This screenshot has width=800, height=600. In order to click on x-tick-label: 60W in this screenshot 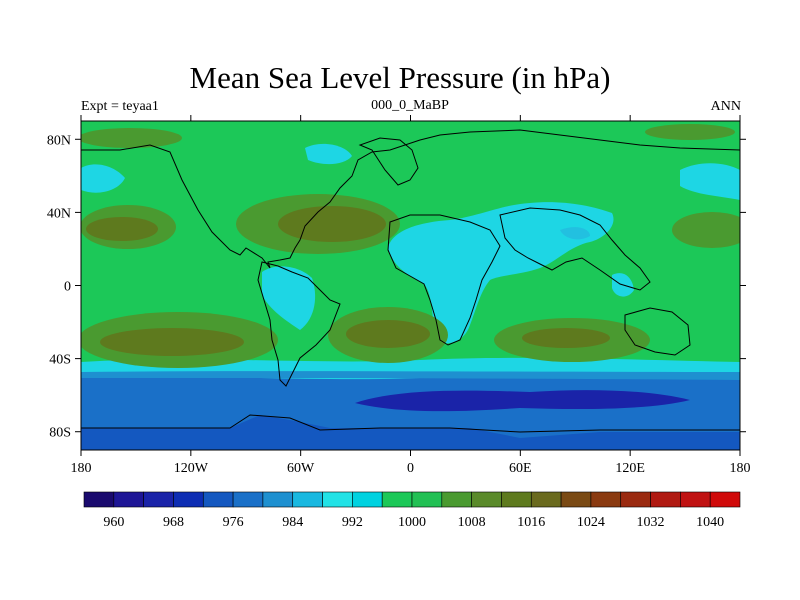, I will do `click(301, 468)`.